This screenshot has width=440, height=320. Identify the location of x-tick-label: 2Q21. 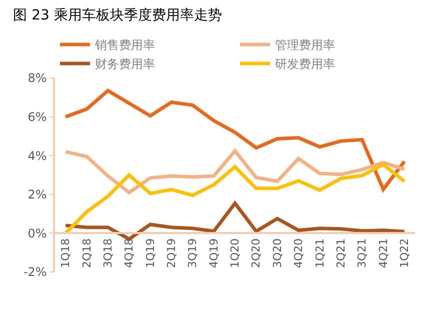
(341, 253).